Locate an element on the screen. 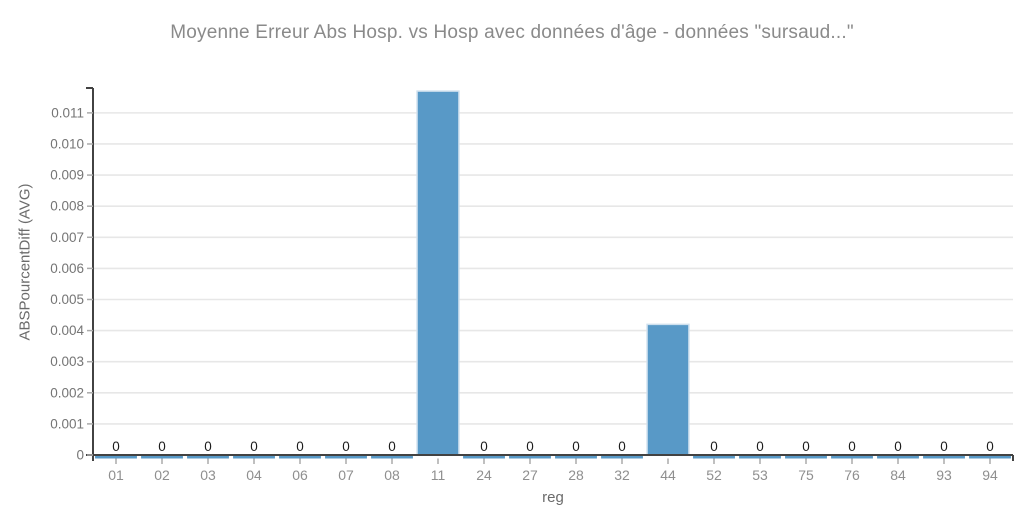 This screenshot has width=1024, height=518. x-tick-label: 94 is located at coordinates (990, 475).